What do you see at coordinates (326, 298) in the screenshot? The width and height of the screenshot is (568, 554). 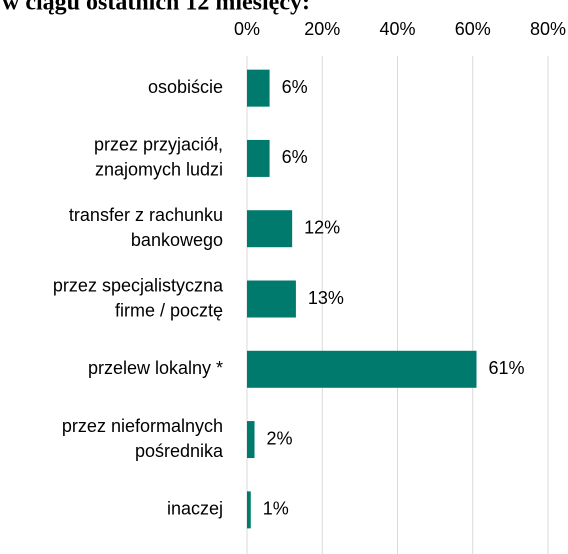 I see `data-label: 13%` at bounding box center [326, 298].